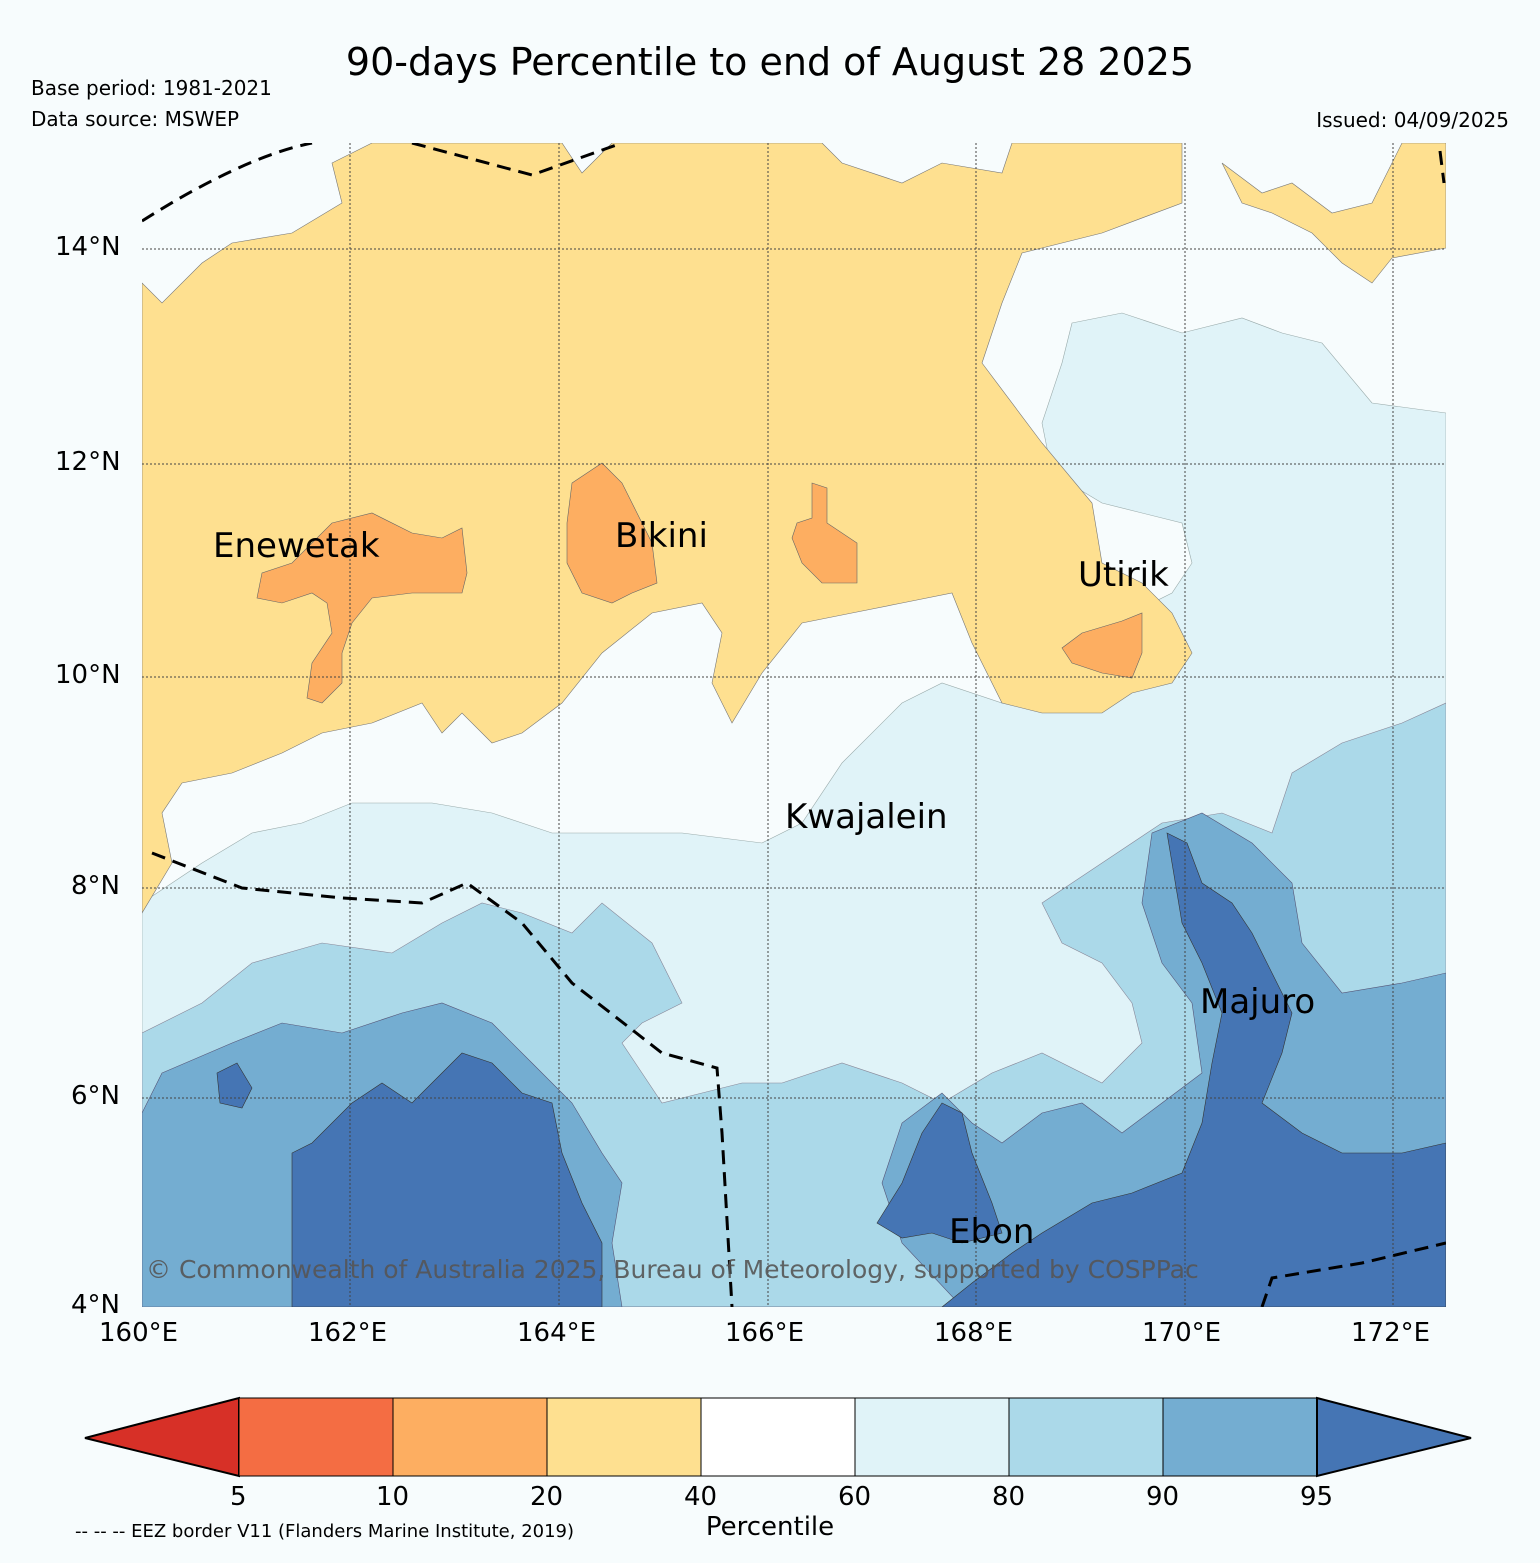 This screenshot has height=1563, width=1540. Describe the element at coordinates (661, 536) in the screenshot. I see `place-bikini: Bikini` at that location.